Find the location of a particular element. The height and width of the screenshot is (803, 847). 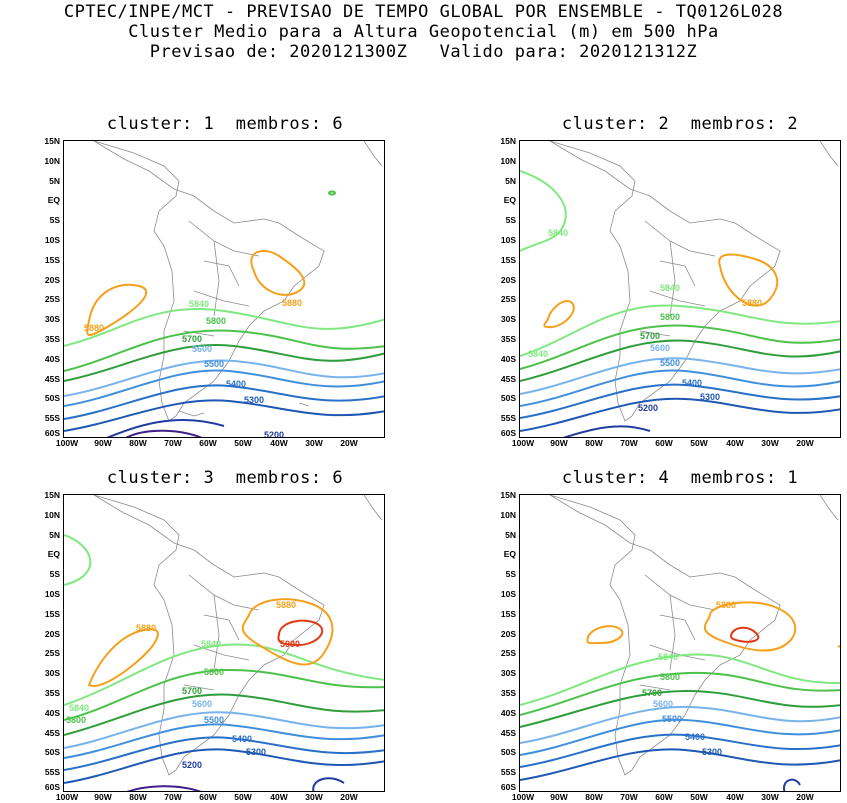

lon-tick-label: 30W is located at coordinates (314, 443).